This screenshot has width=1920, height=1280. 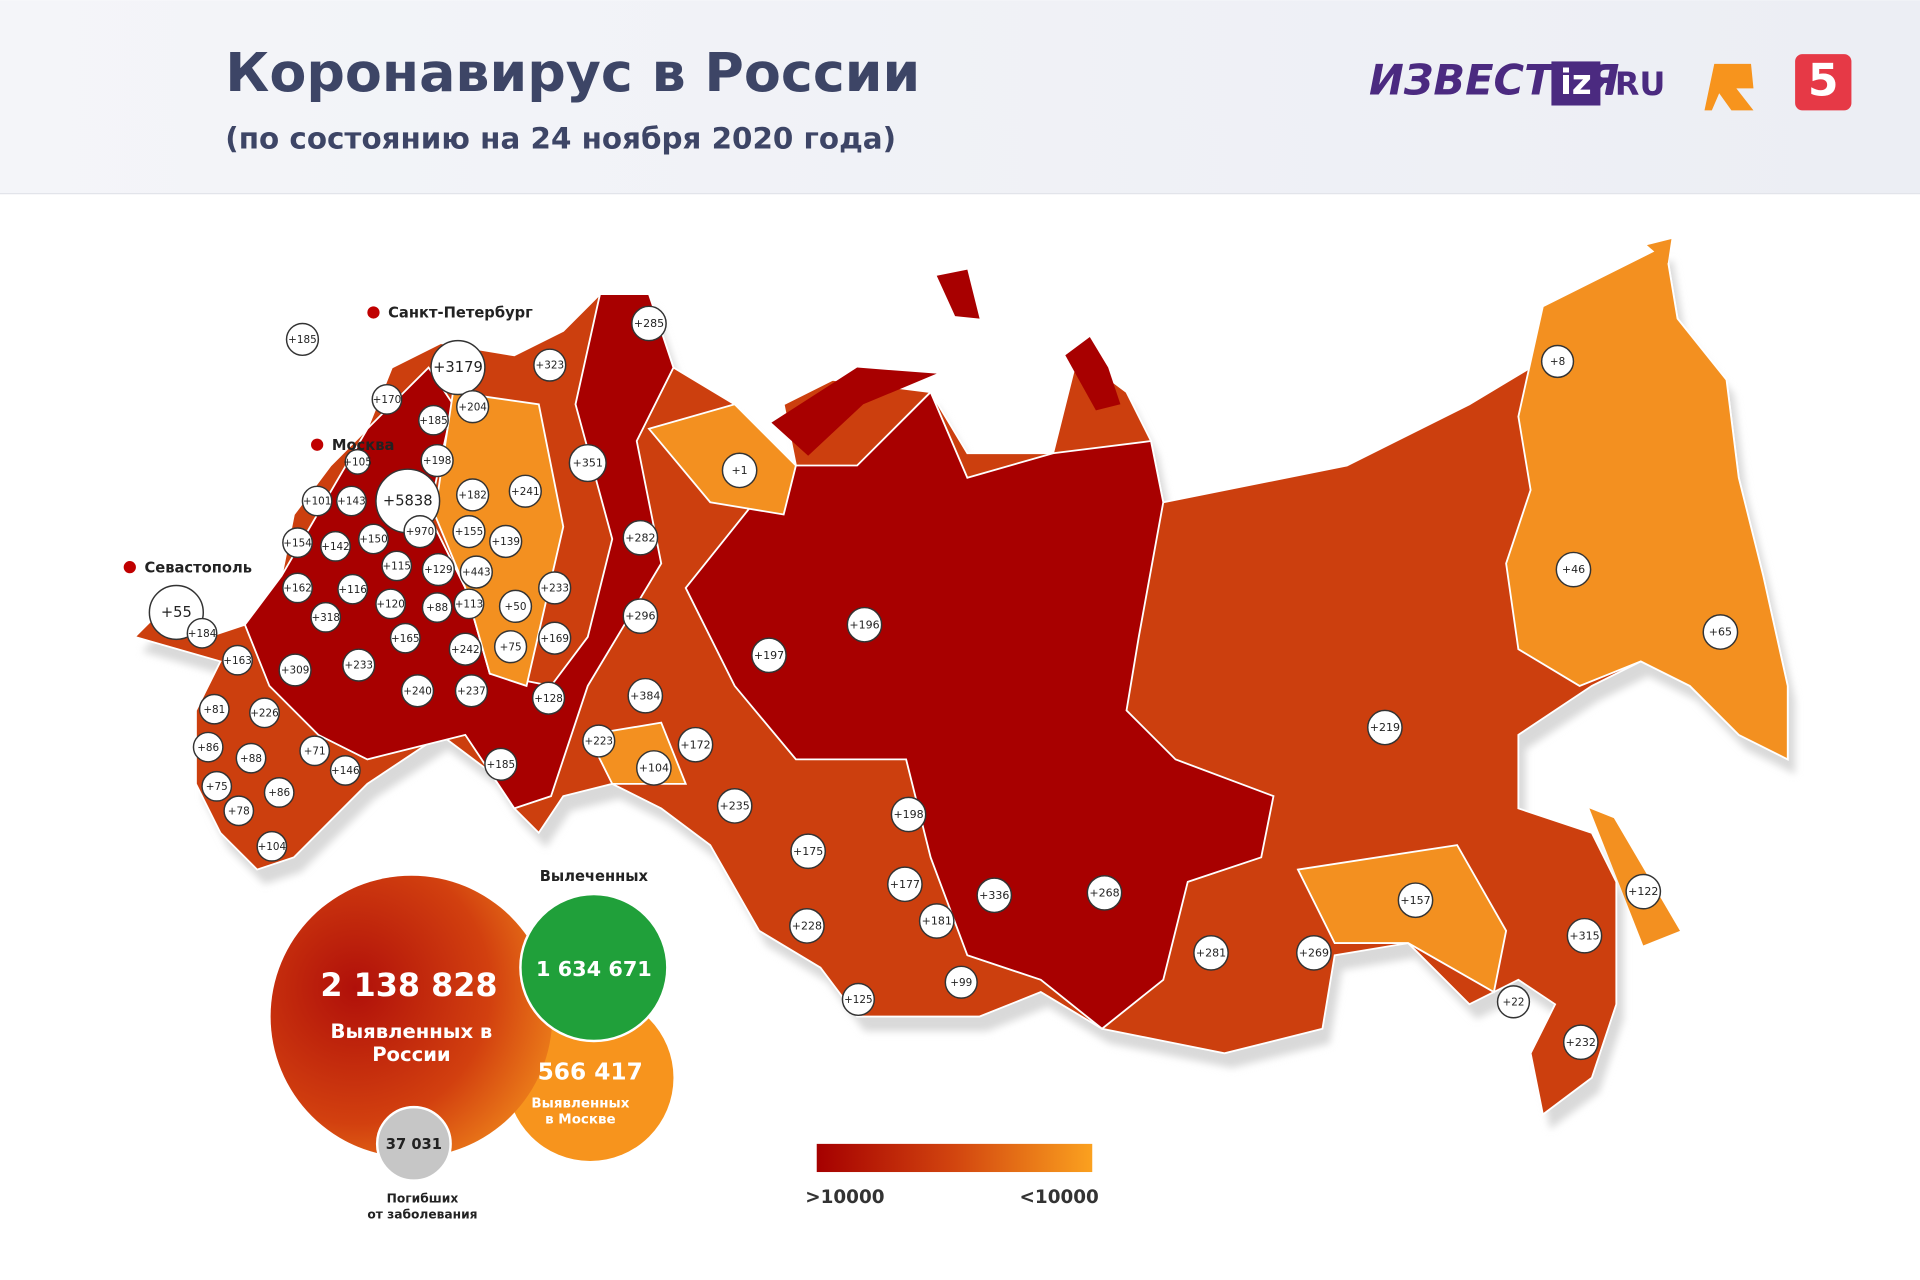 I want to click on bubble-label: +165, so click(x=405, y=639).